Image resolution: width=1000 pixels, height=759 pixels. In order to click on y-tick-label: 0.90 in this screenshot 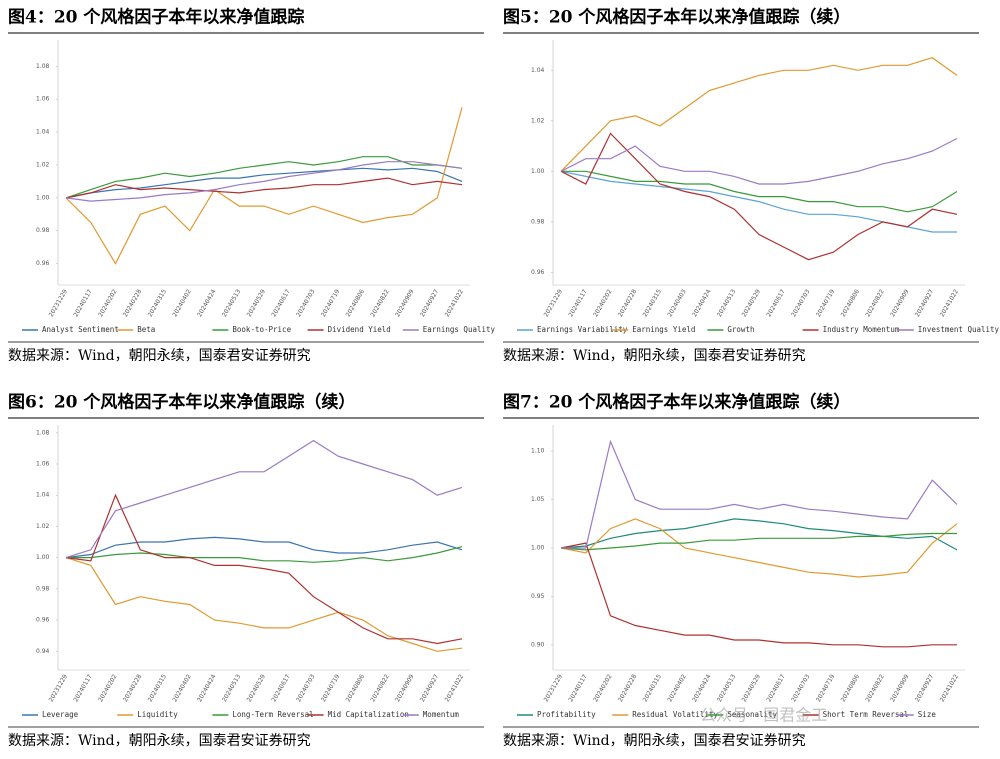, I will do `click(538, 644)`.